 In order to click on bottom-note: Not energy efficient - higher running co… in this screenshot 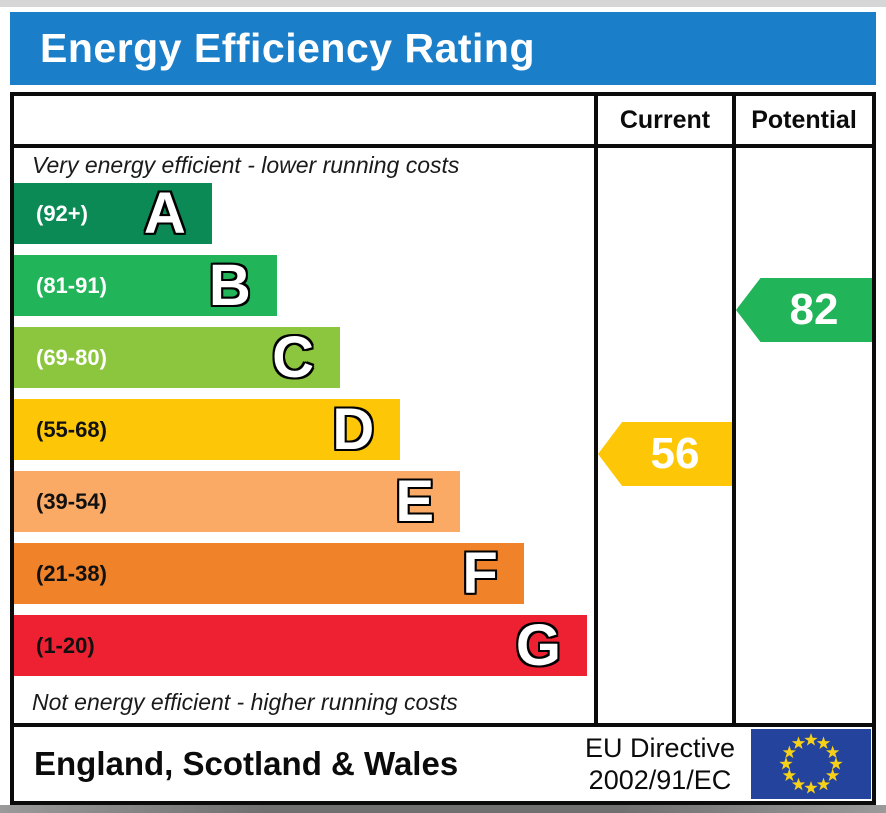, I will do `click(245, 702)`.